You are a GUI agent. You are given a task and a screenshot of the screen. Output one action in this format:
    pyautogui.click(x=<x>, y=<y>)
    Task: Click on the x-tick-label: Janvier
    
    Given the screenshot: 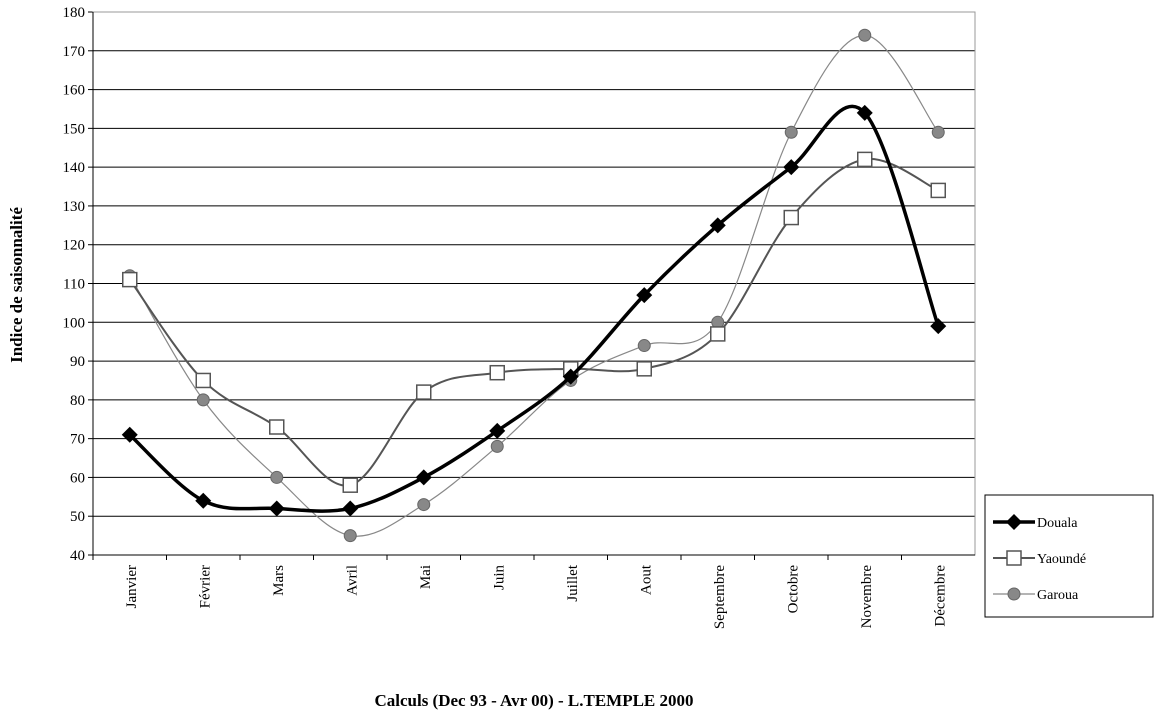 What is the action you would take?
    pyautogui.click(x=132, y=586)
    